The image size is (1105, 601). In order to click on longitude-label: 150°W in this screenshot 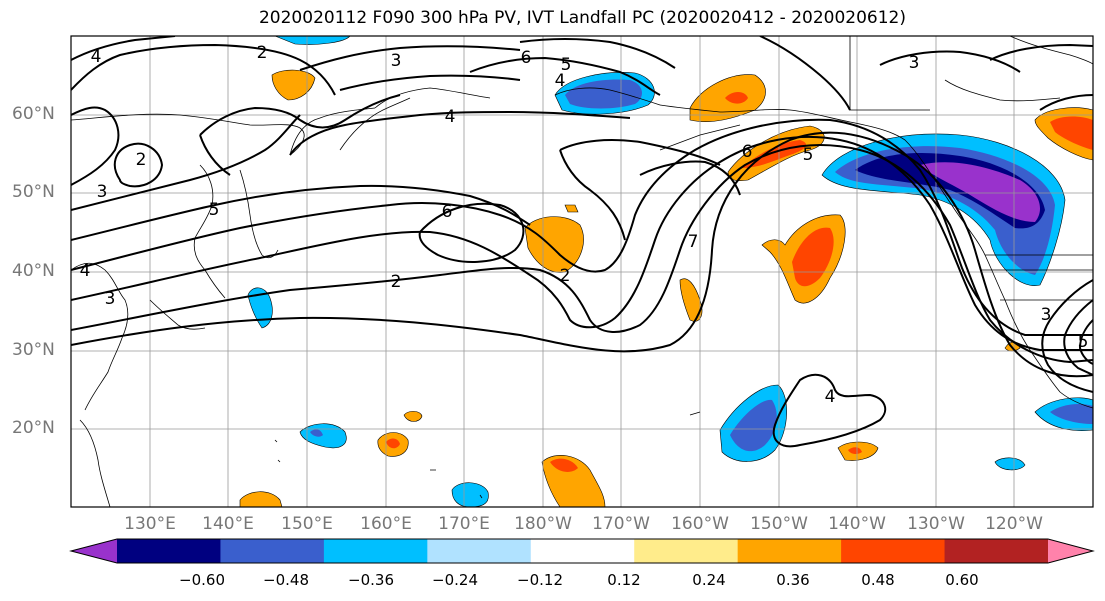, I will do `click(779, 524)`.